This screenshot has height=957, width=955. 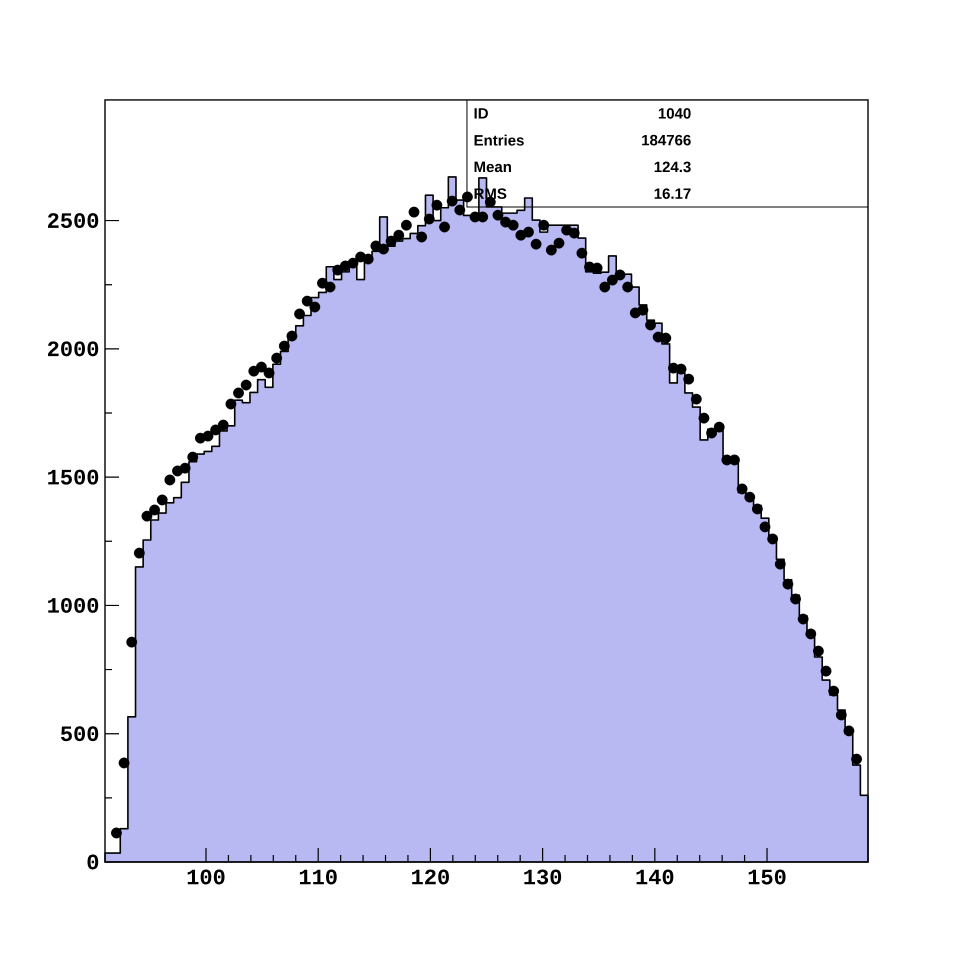 What do you see at coordinates (543, 877) in the screenshot?
I see `x-tick-label: 130` at bounding box center [543, 877].